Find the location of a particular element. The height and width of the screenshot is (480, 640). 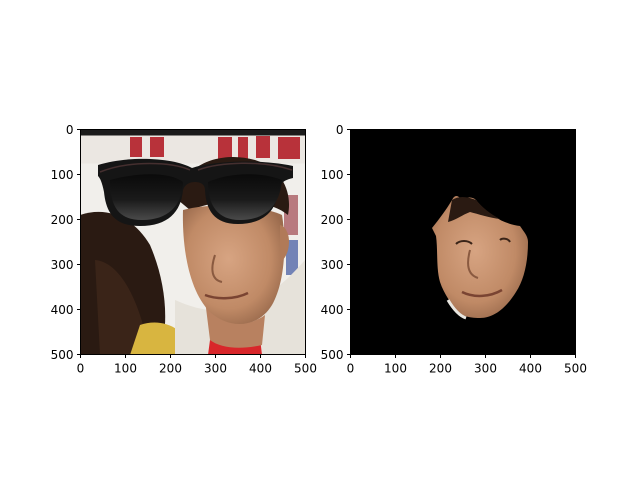

right-y-tick-label: 100 is located at coordinates (332, 175).